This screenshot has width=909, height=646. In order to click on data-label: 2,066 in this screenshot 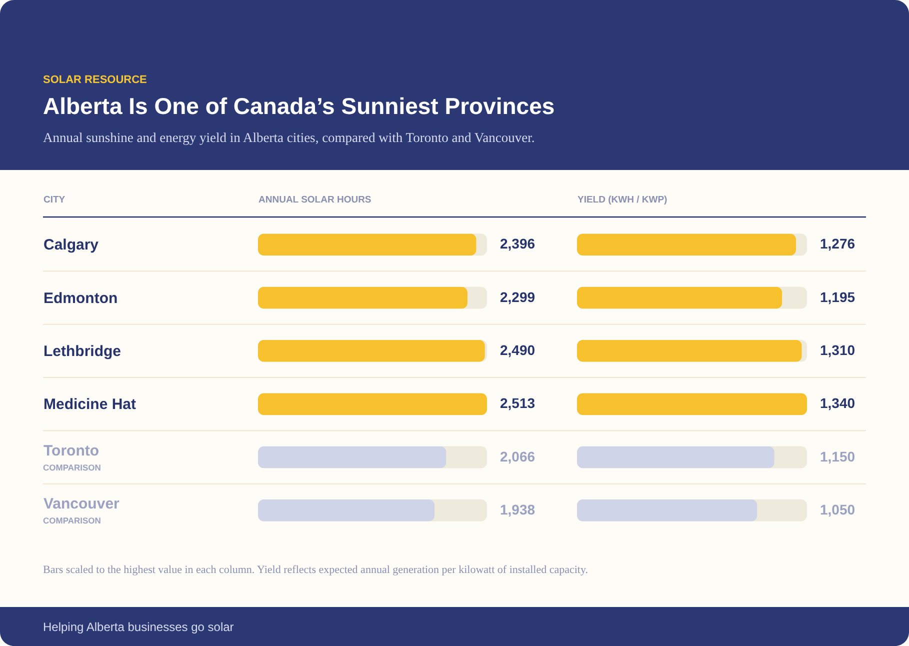, I will do `click(518, 456)`.